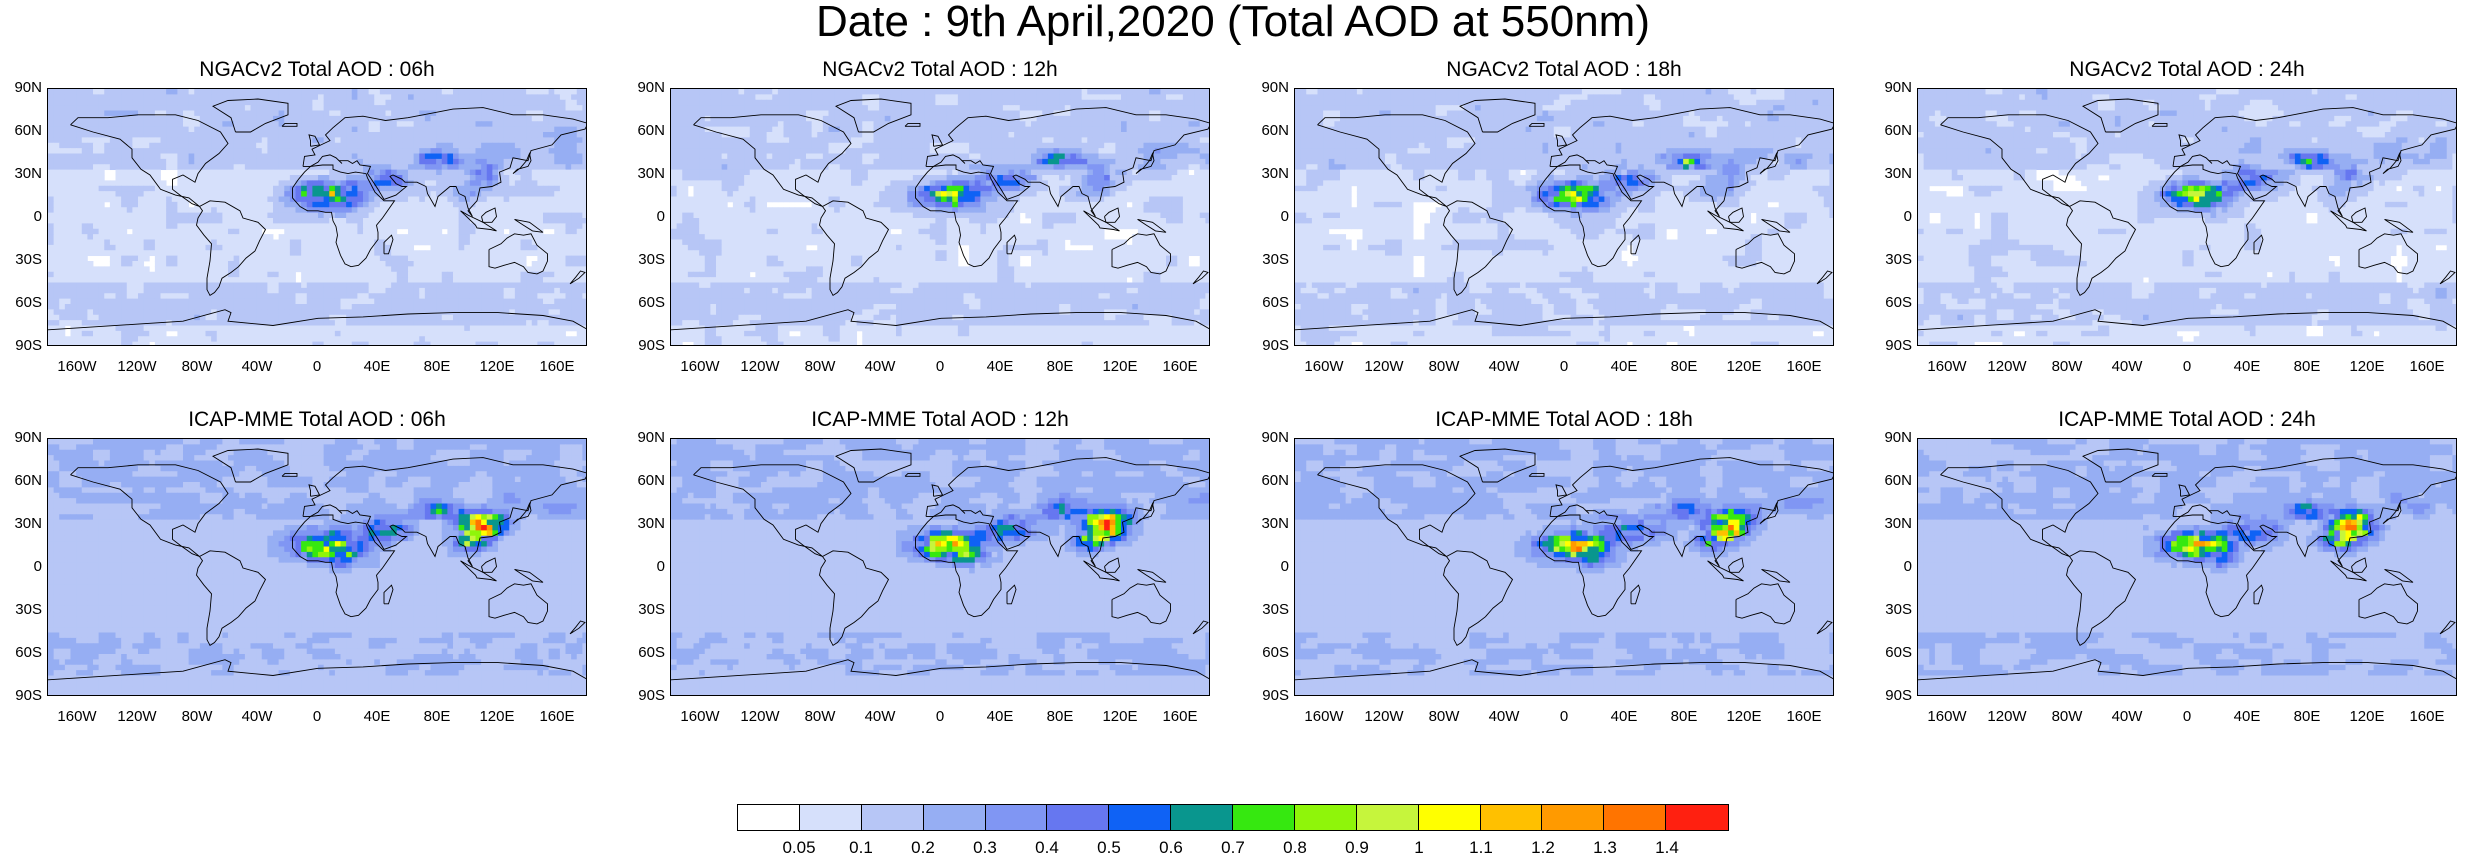  I want to click on panel-title: NGACv2 Total AOD : 24h, so click(2186, 70).